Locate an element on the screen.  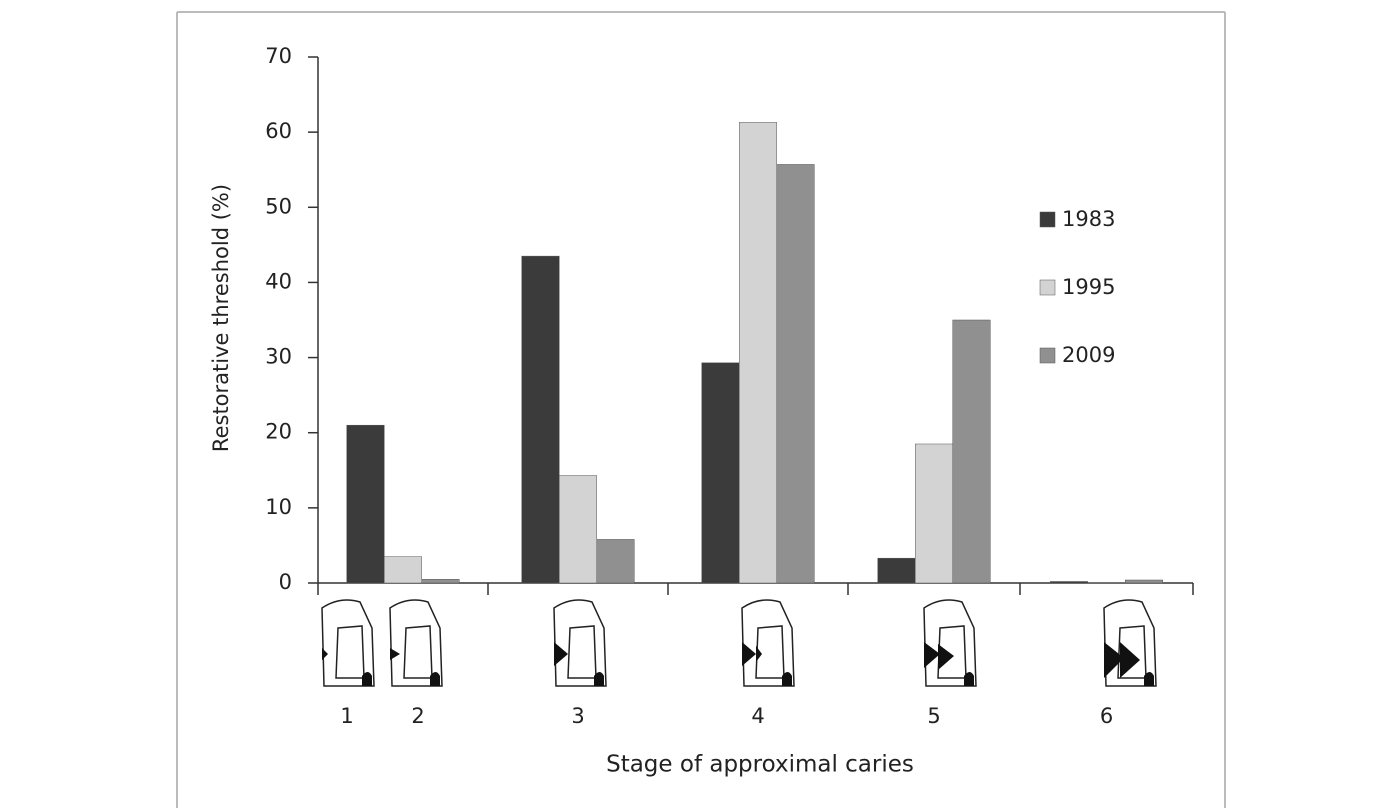
tooth-icons is located at coordinates (739, 643).